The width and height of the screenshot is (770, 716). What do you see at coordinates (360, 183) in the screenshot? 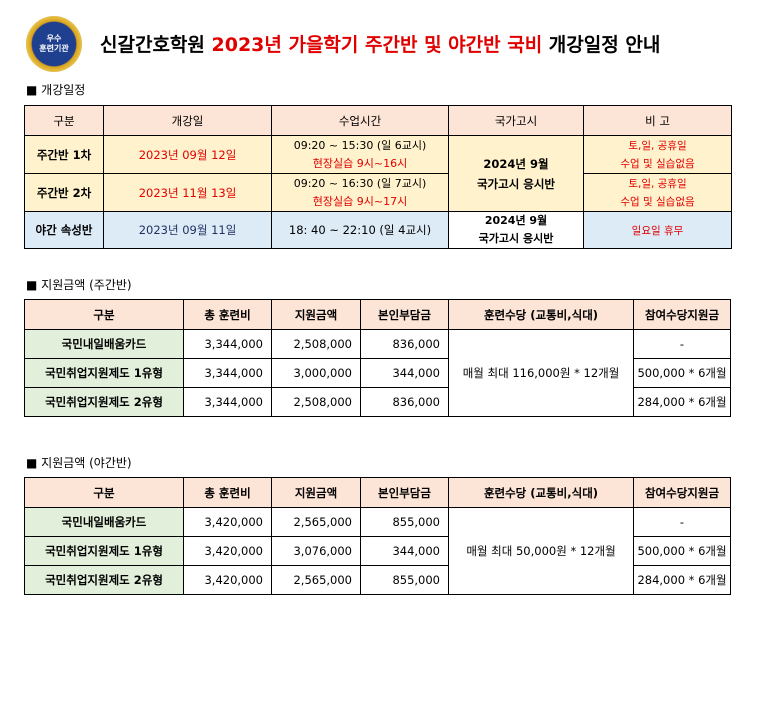
I see `time-text: 09:20 ~ 16:30 (일 7교시)` at bounding box center [360, 183].